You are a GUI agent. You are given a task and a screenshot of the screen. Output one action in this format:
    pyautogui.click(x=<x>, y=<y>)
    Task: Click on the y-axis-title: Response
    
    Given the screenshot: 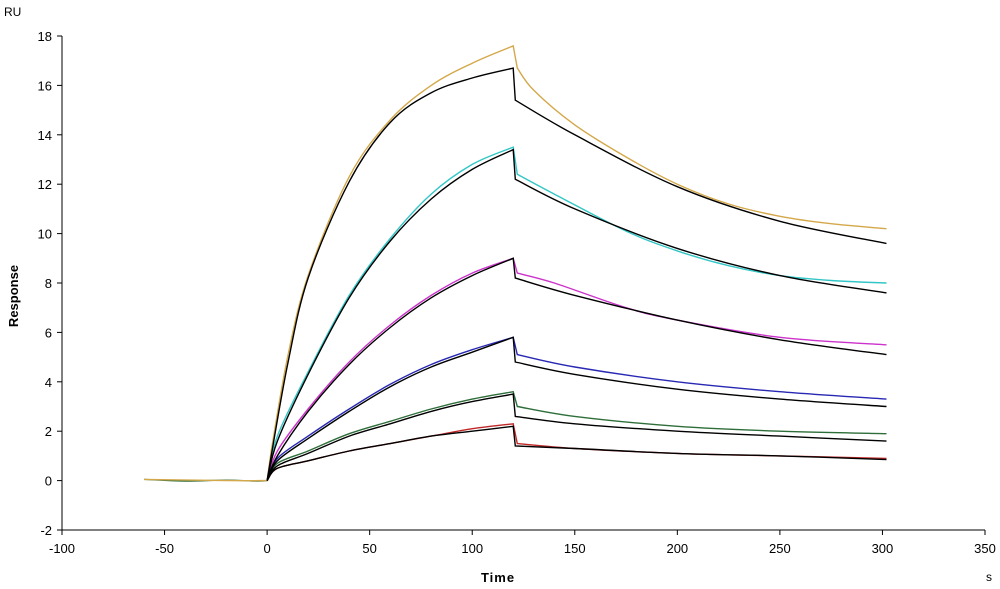 What is the action you would take?
    pyautogui.click(x=13, y=296)
    